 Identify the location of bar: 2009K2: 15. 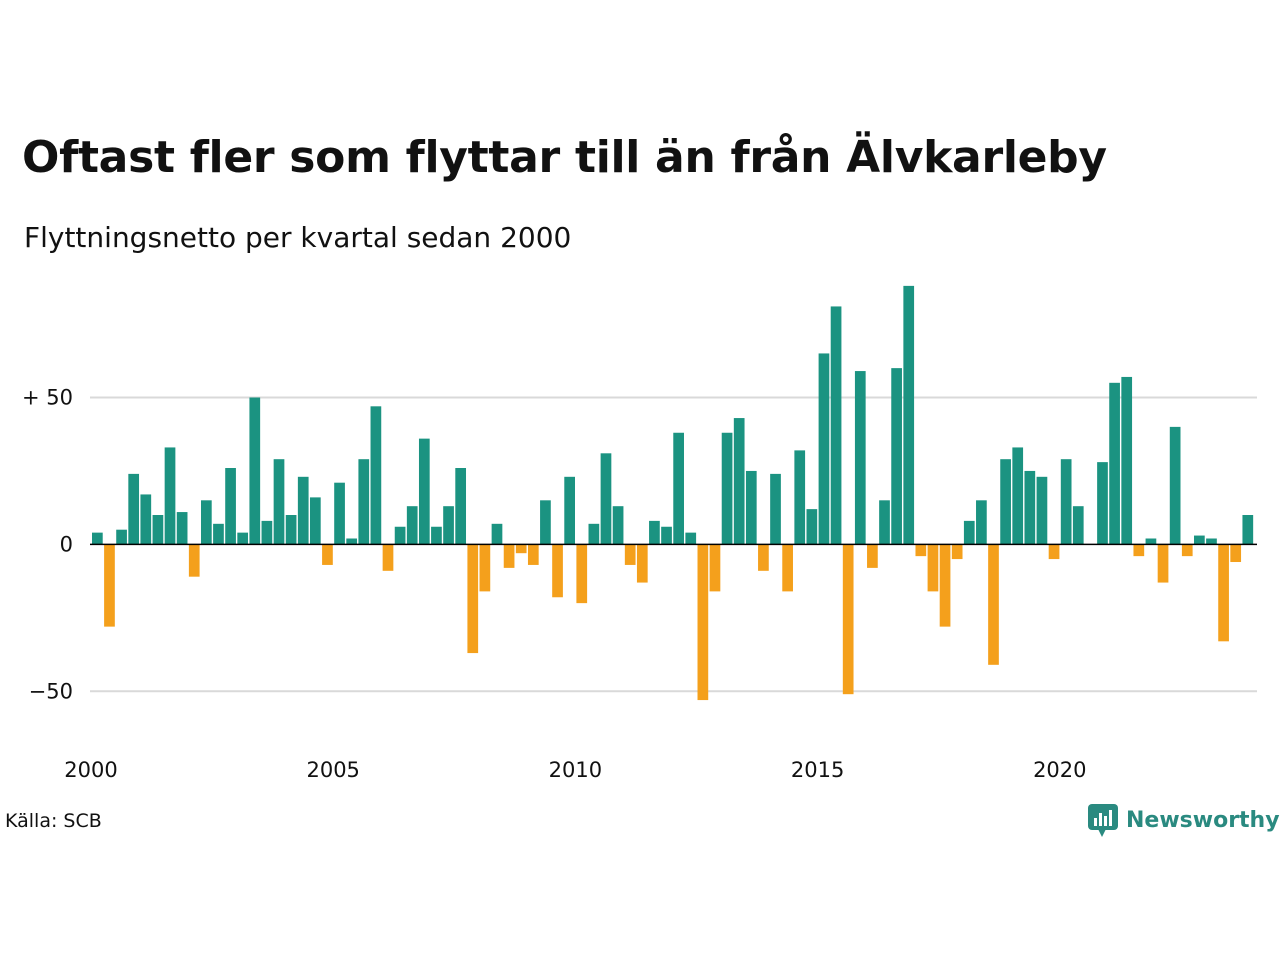
(545, 522).